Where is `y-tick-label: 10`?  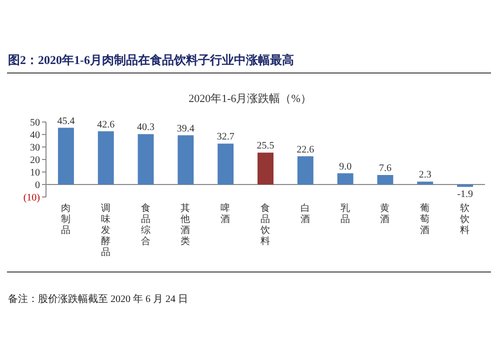 y-tick-label: 10 is located at coordinates (35, 173).